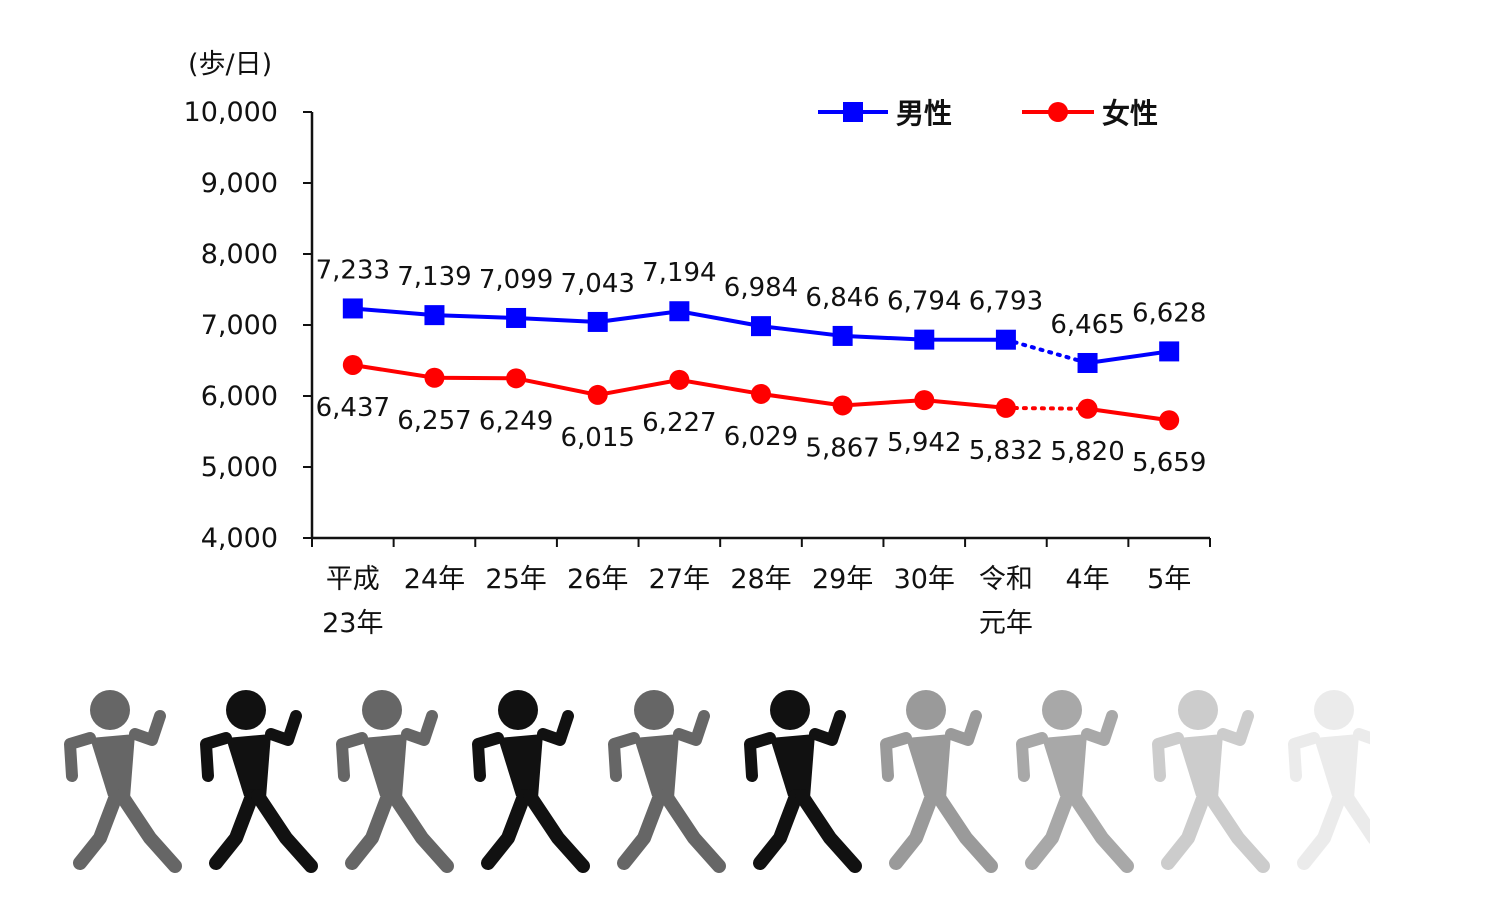  Describe the element at coordinates (598, 438) in the screenshot. I see `data-label: 6,015` at that location.